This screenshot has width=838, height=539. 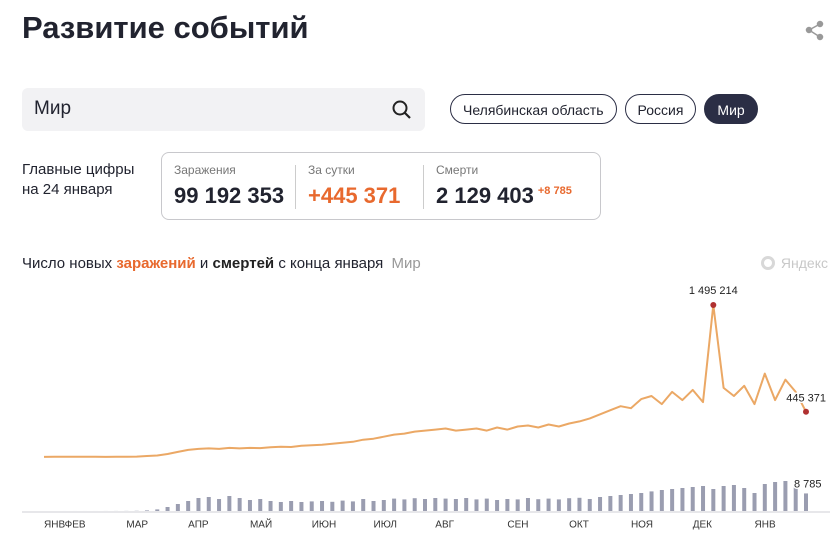 I want to click on stat-number: 2 129 403, so click(x=485, y=195).